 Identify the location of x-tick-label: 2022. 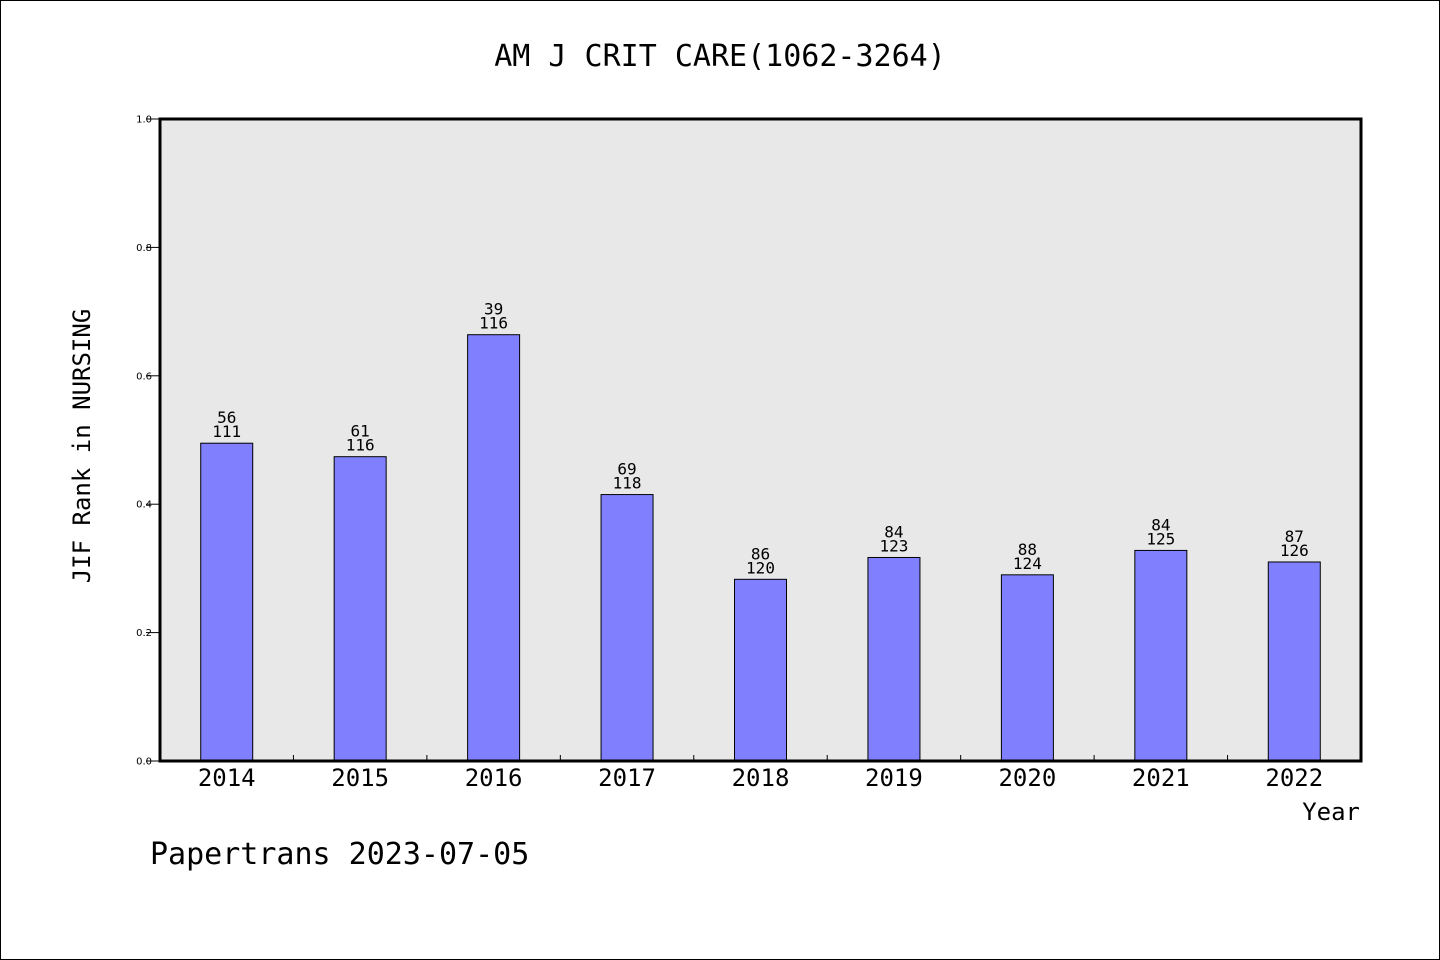
(1294, 778).